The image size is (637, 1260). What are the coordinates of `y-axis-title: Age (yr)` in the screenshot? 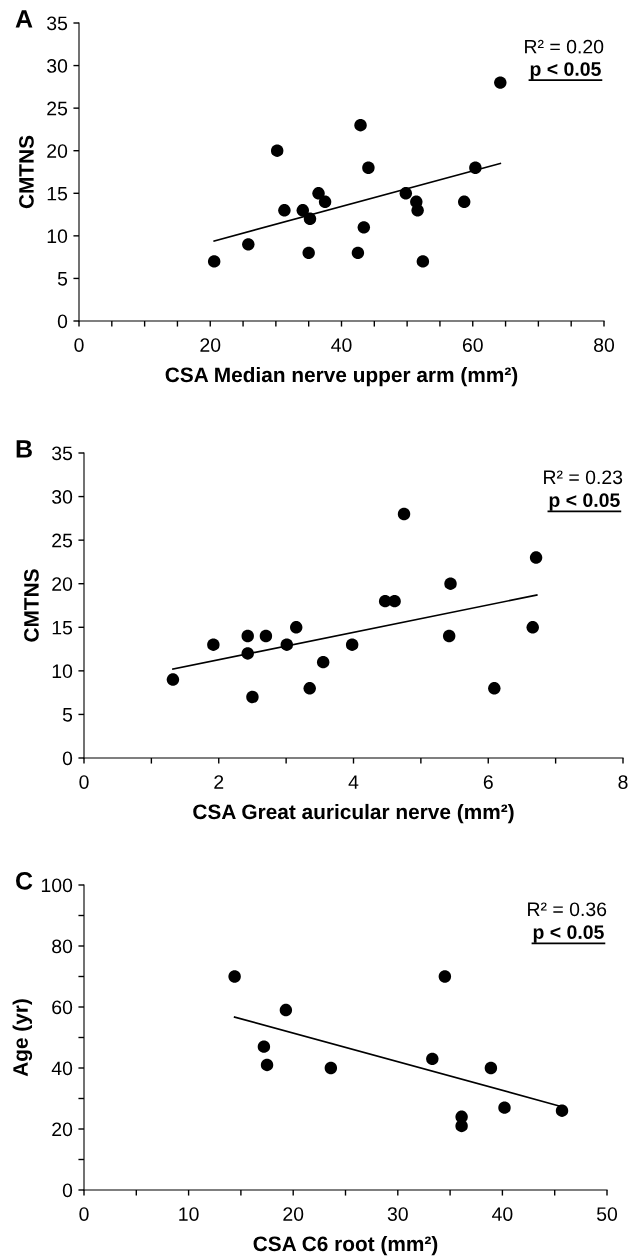 It's located at (22, 1038).